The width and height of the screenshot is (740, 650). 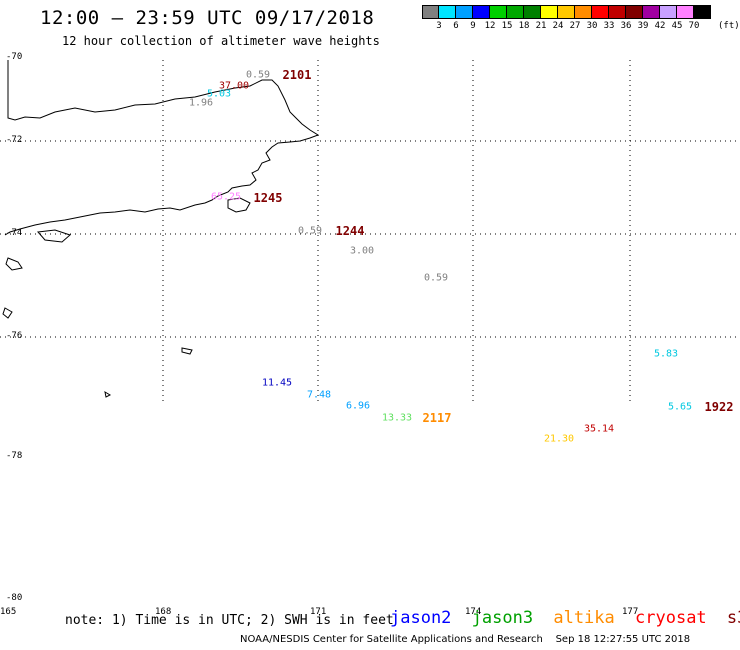 What do you see at coordinates (350, 231) in the screenshot?
I see `pass-time-label: 1244` at bounding box center [350, 231].